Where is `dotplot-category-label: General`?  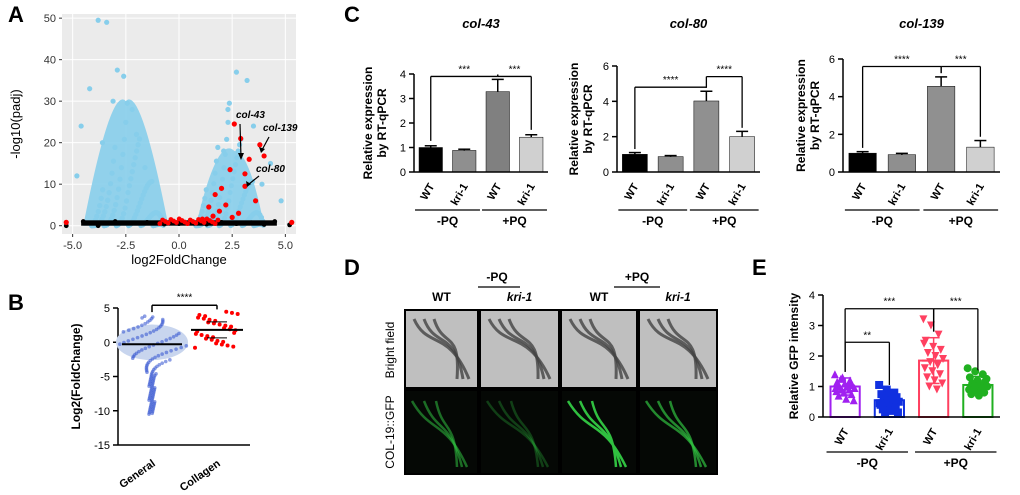
dotplot-category-label: General is located at coordinates (137, 474).